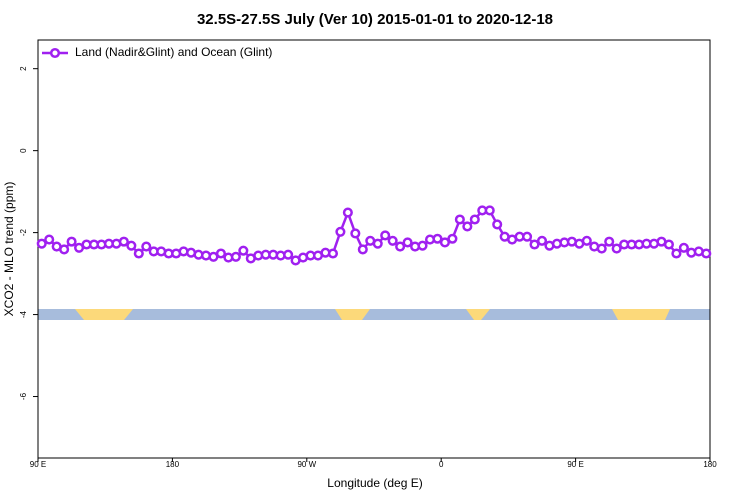  Describe the element at coordinates (9, 249) in the screenshot. I see `y-axis-label: XCO2 - MLO trend (ppm)` at that location.